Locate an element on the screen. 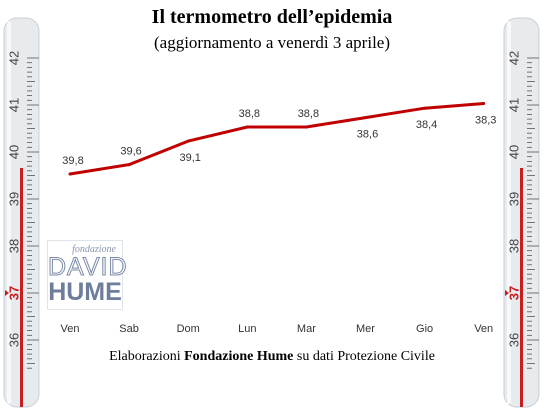 This screenshot has height=409, width=544. data-label: 38,3 is located at coordinates (485, 121).